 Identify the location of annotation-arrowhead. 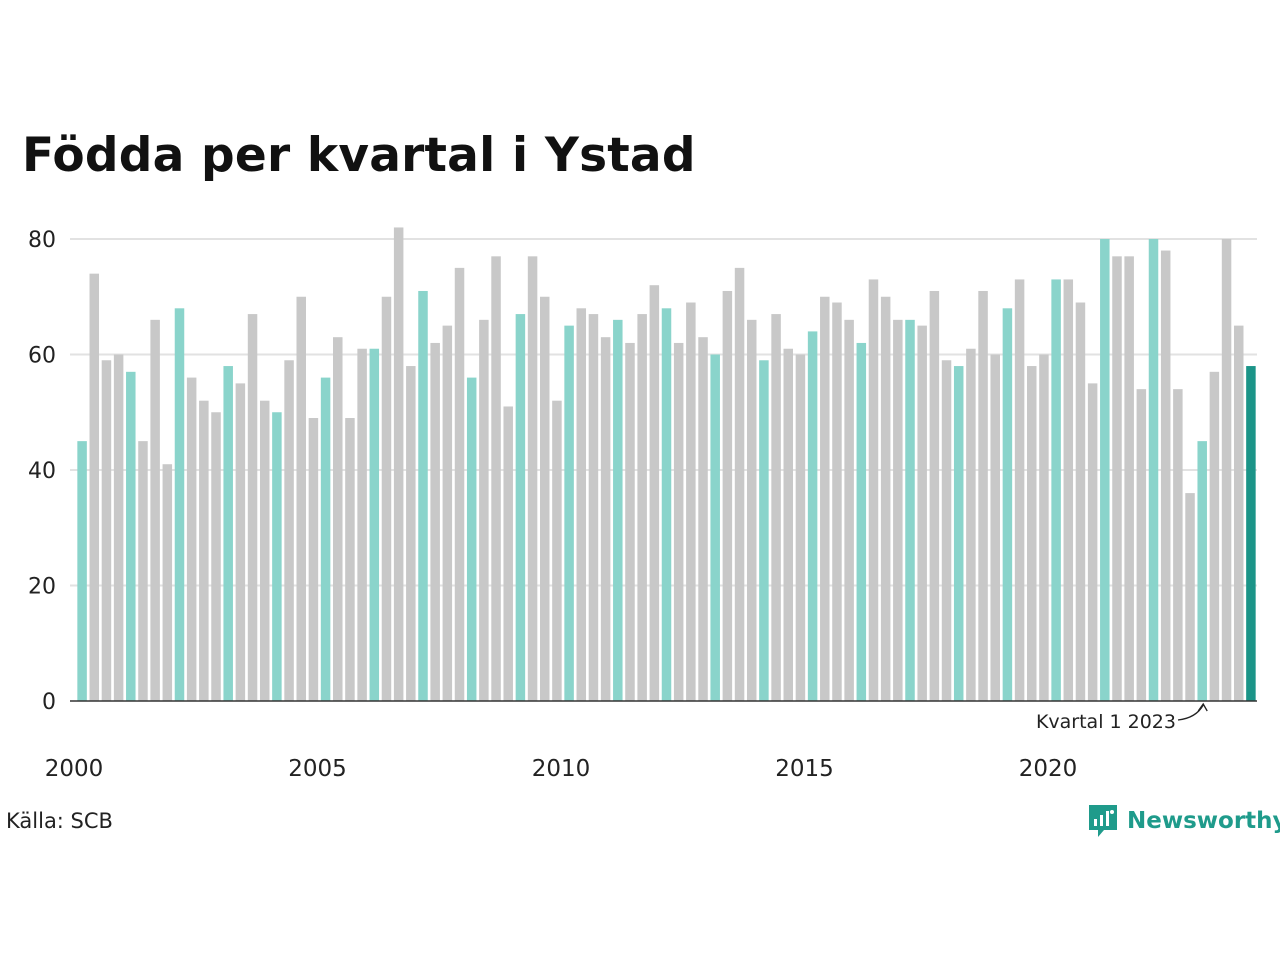
(1202, 707).